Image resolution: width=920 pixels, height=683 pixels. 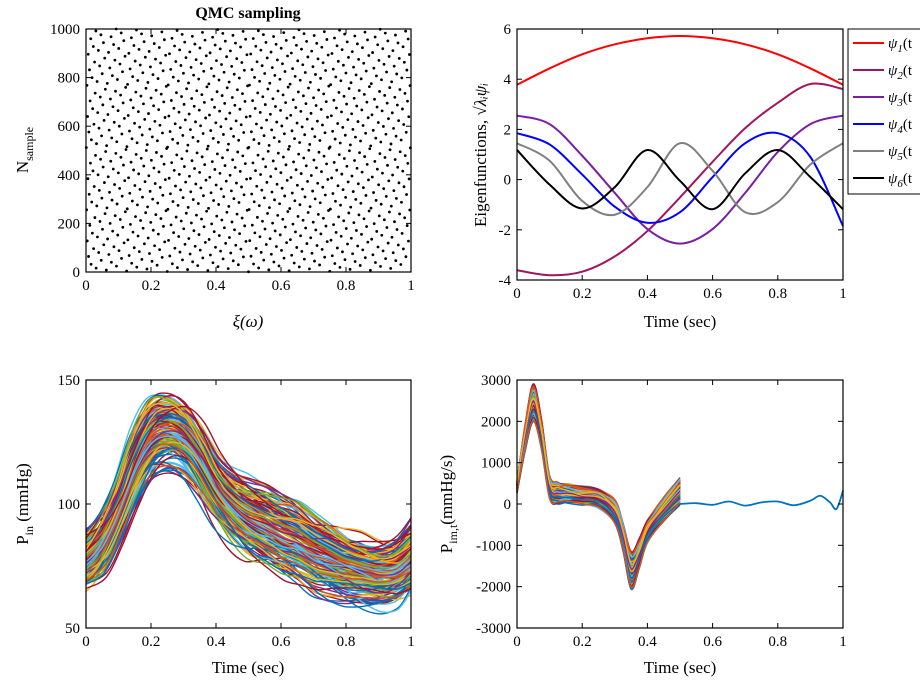 What do you see at coordinates (883, 113) in the screenshot?
I see `eigen-legend-items: ψ1(t ψ2(t ψ3(t ψ4(t ψ5(t ψ6(t` at bounding box center [883, 113].